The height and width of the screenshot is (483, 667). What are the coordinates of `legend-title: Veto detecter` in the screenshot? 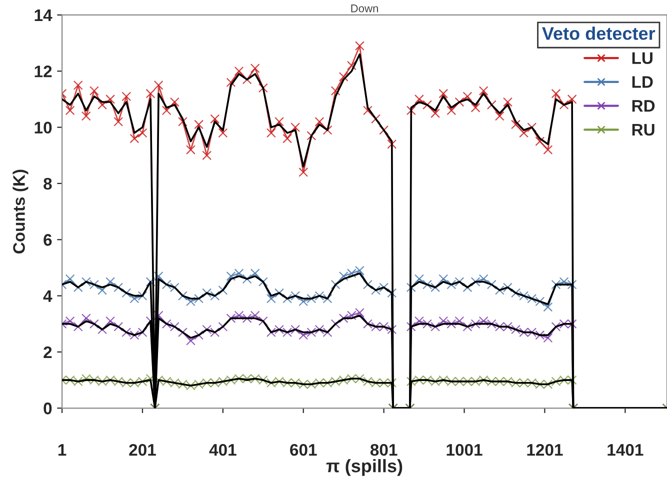 It's located at (599, 33).